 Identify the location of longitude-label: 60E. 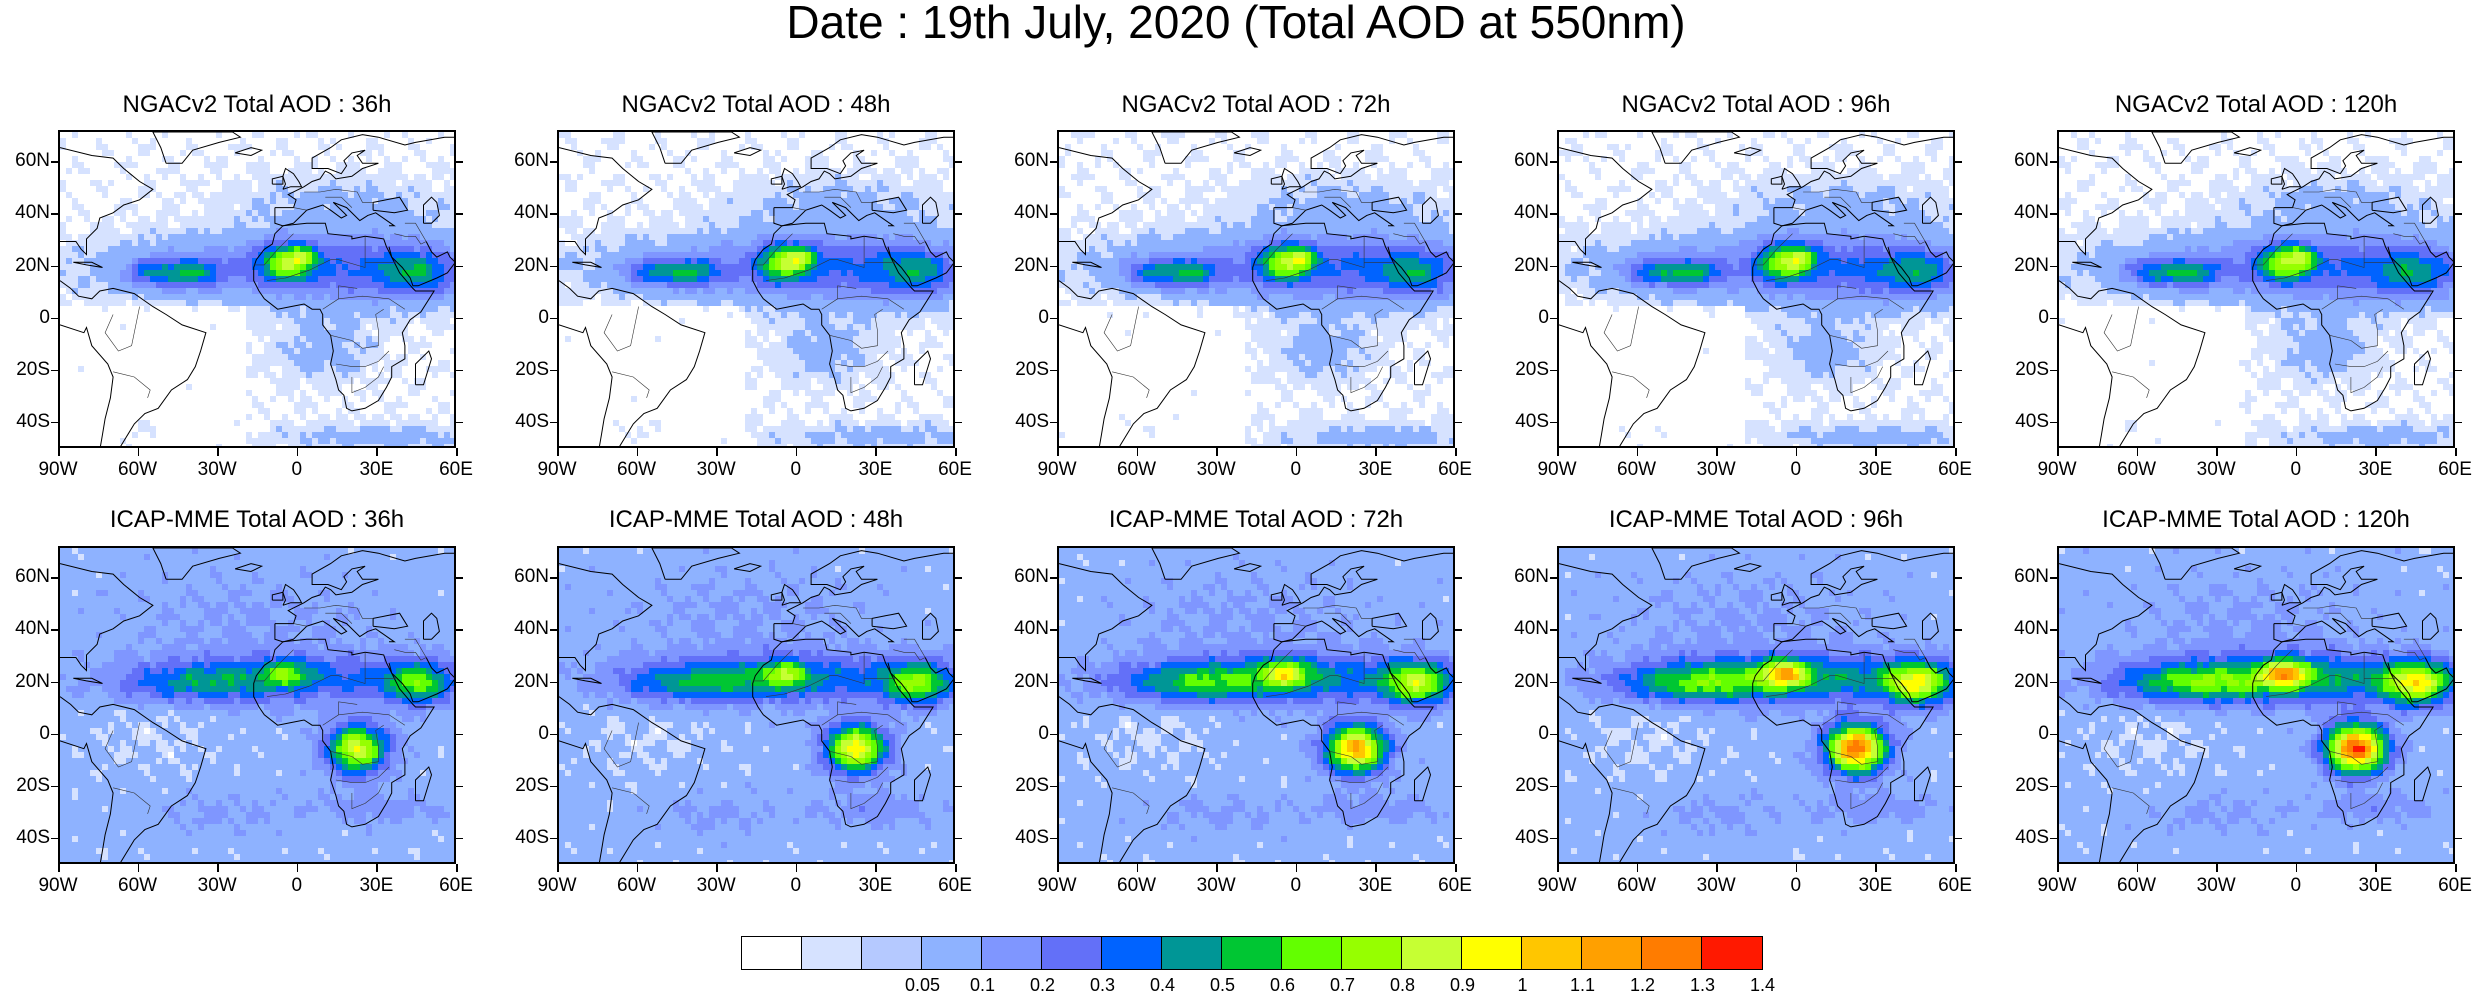
(456, 470).